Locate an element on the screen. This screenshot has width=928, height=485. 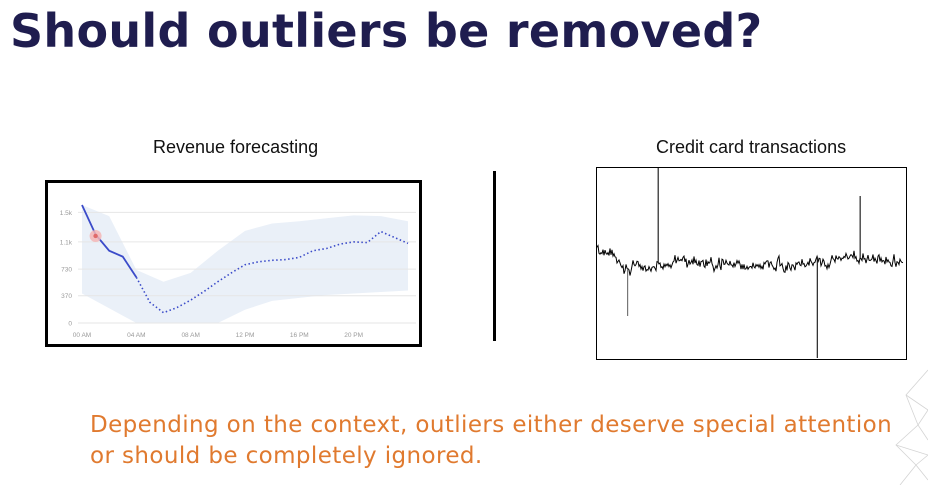
transaction-series-line is located at coordinates (750, 260).